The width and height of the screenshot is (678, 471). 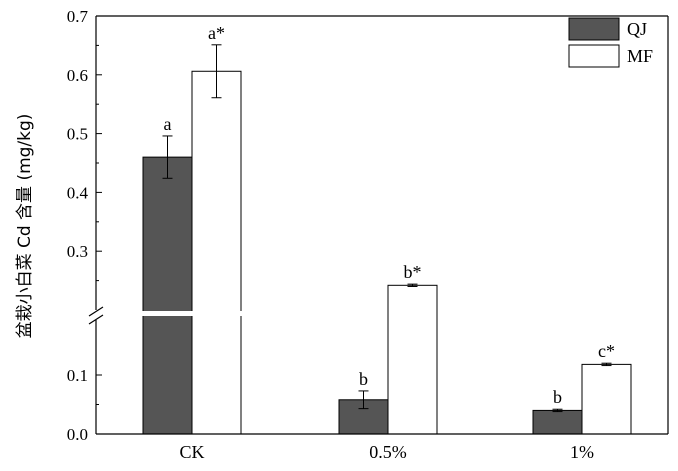 I want to click on y-tick-label-0: 0.0, so click(x=77, y=434).